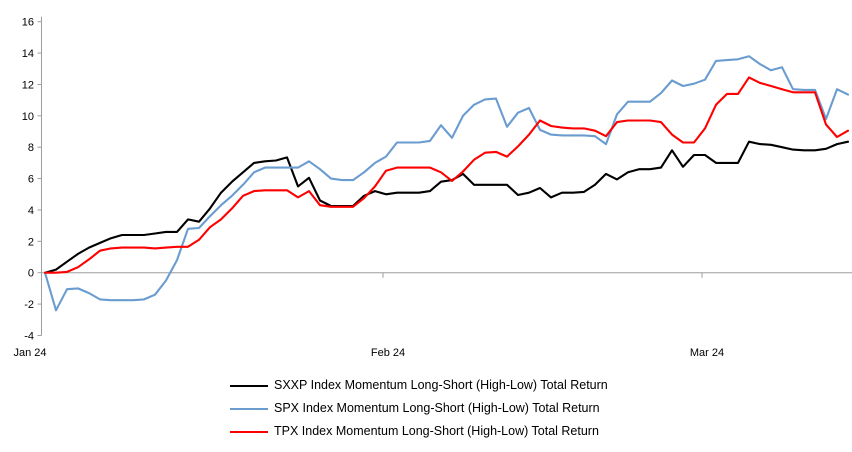 The height and width of the screenshot is (452, 852). Describe the element at coordinates (28, 117) in the screenshot. I see `y-tick-label: 10` at that location.